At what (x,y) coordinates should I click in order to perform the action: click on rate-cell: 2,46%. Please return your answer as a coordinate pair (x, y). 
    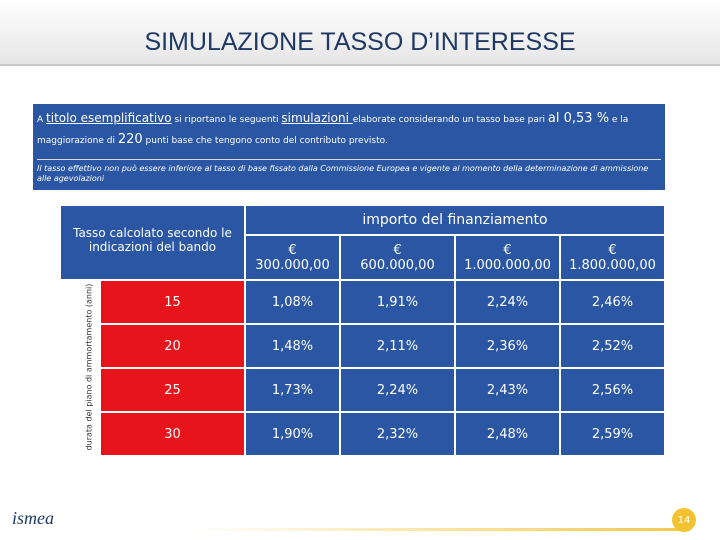
    Looking at the image, I should click on (612, 302).